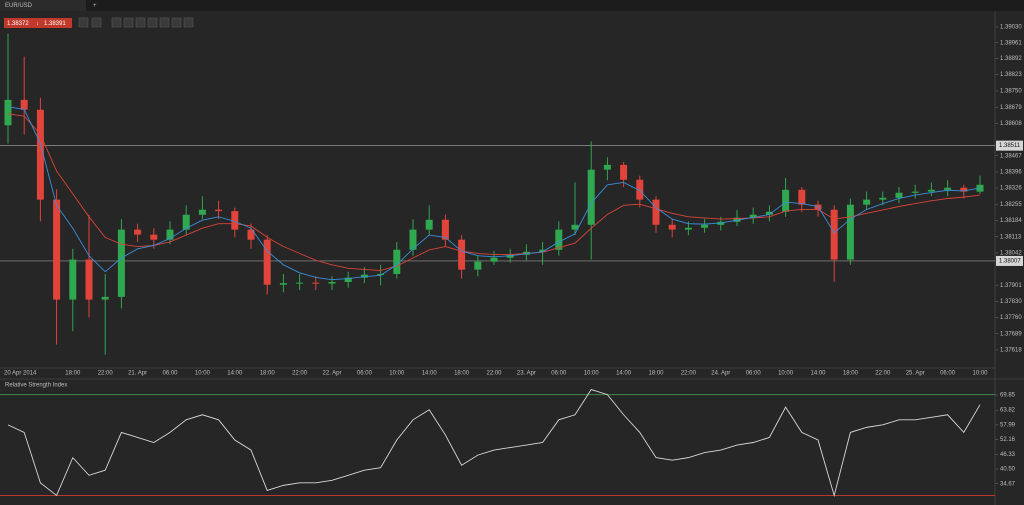 The image size is (1024, 505). I want to click on y-tick-label: 40.50, so click(1008, 470).